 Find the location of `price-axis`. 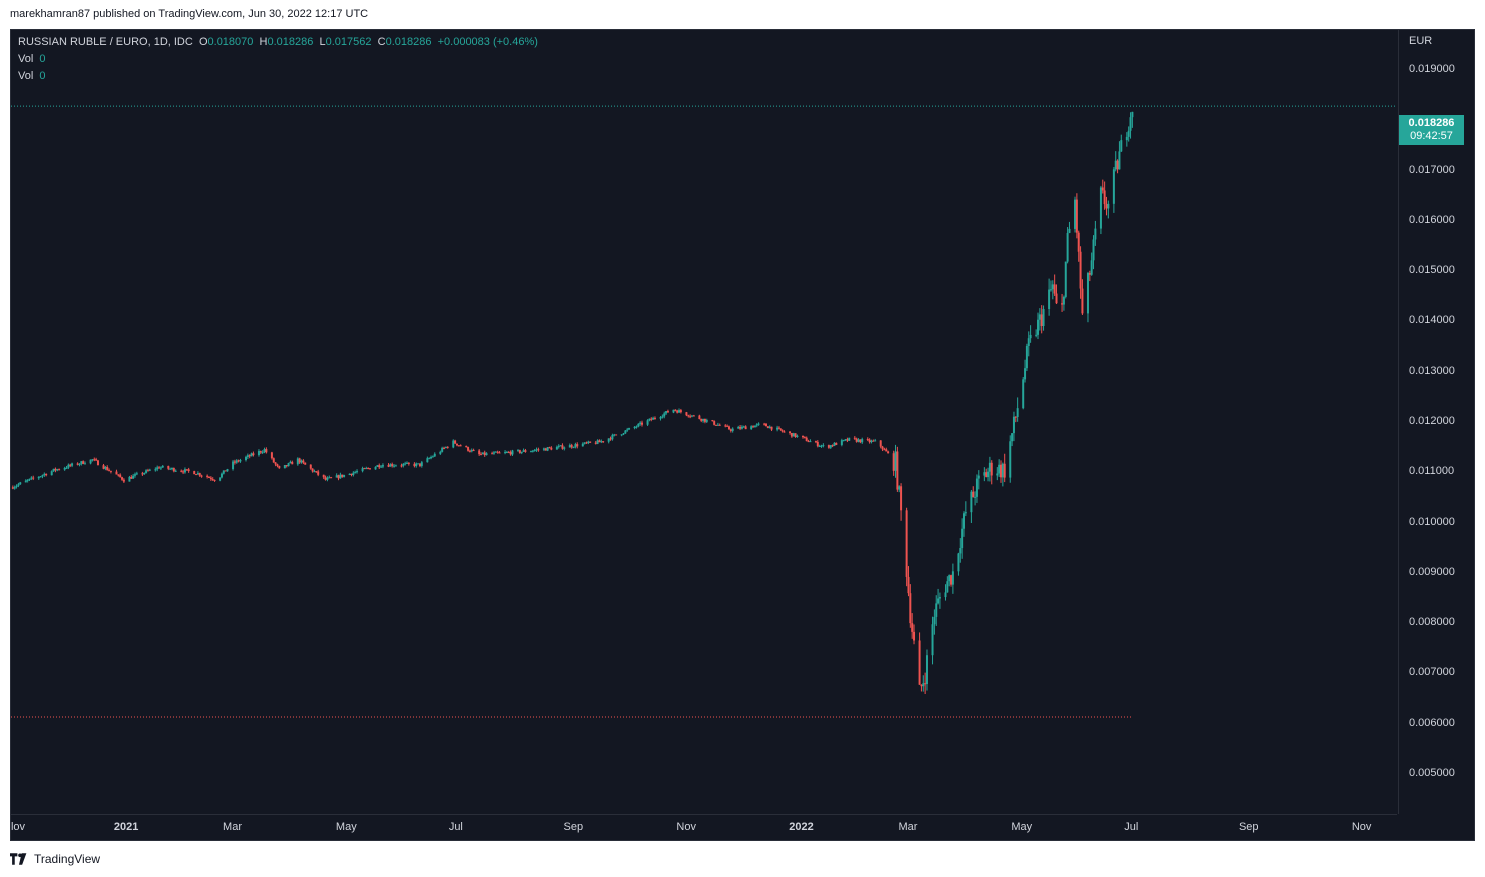

price-axis is located at coordinates (1436, 422).